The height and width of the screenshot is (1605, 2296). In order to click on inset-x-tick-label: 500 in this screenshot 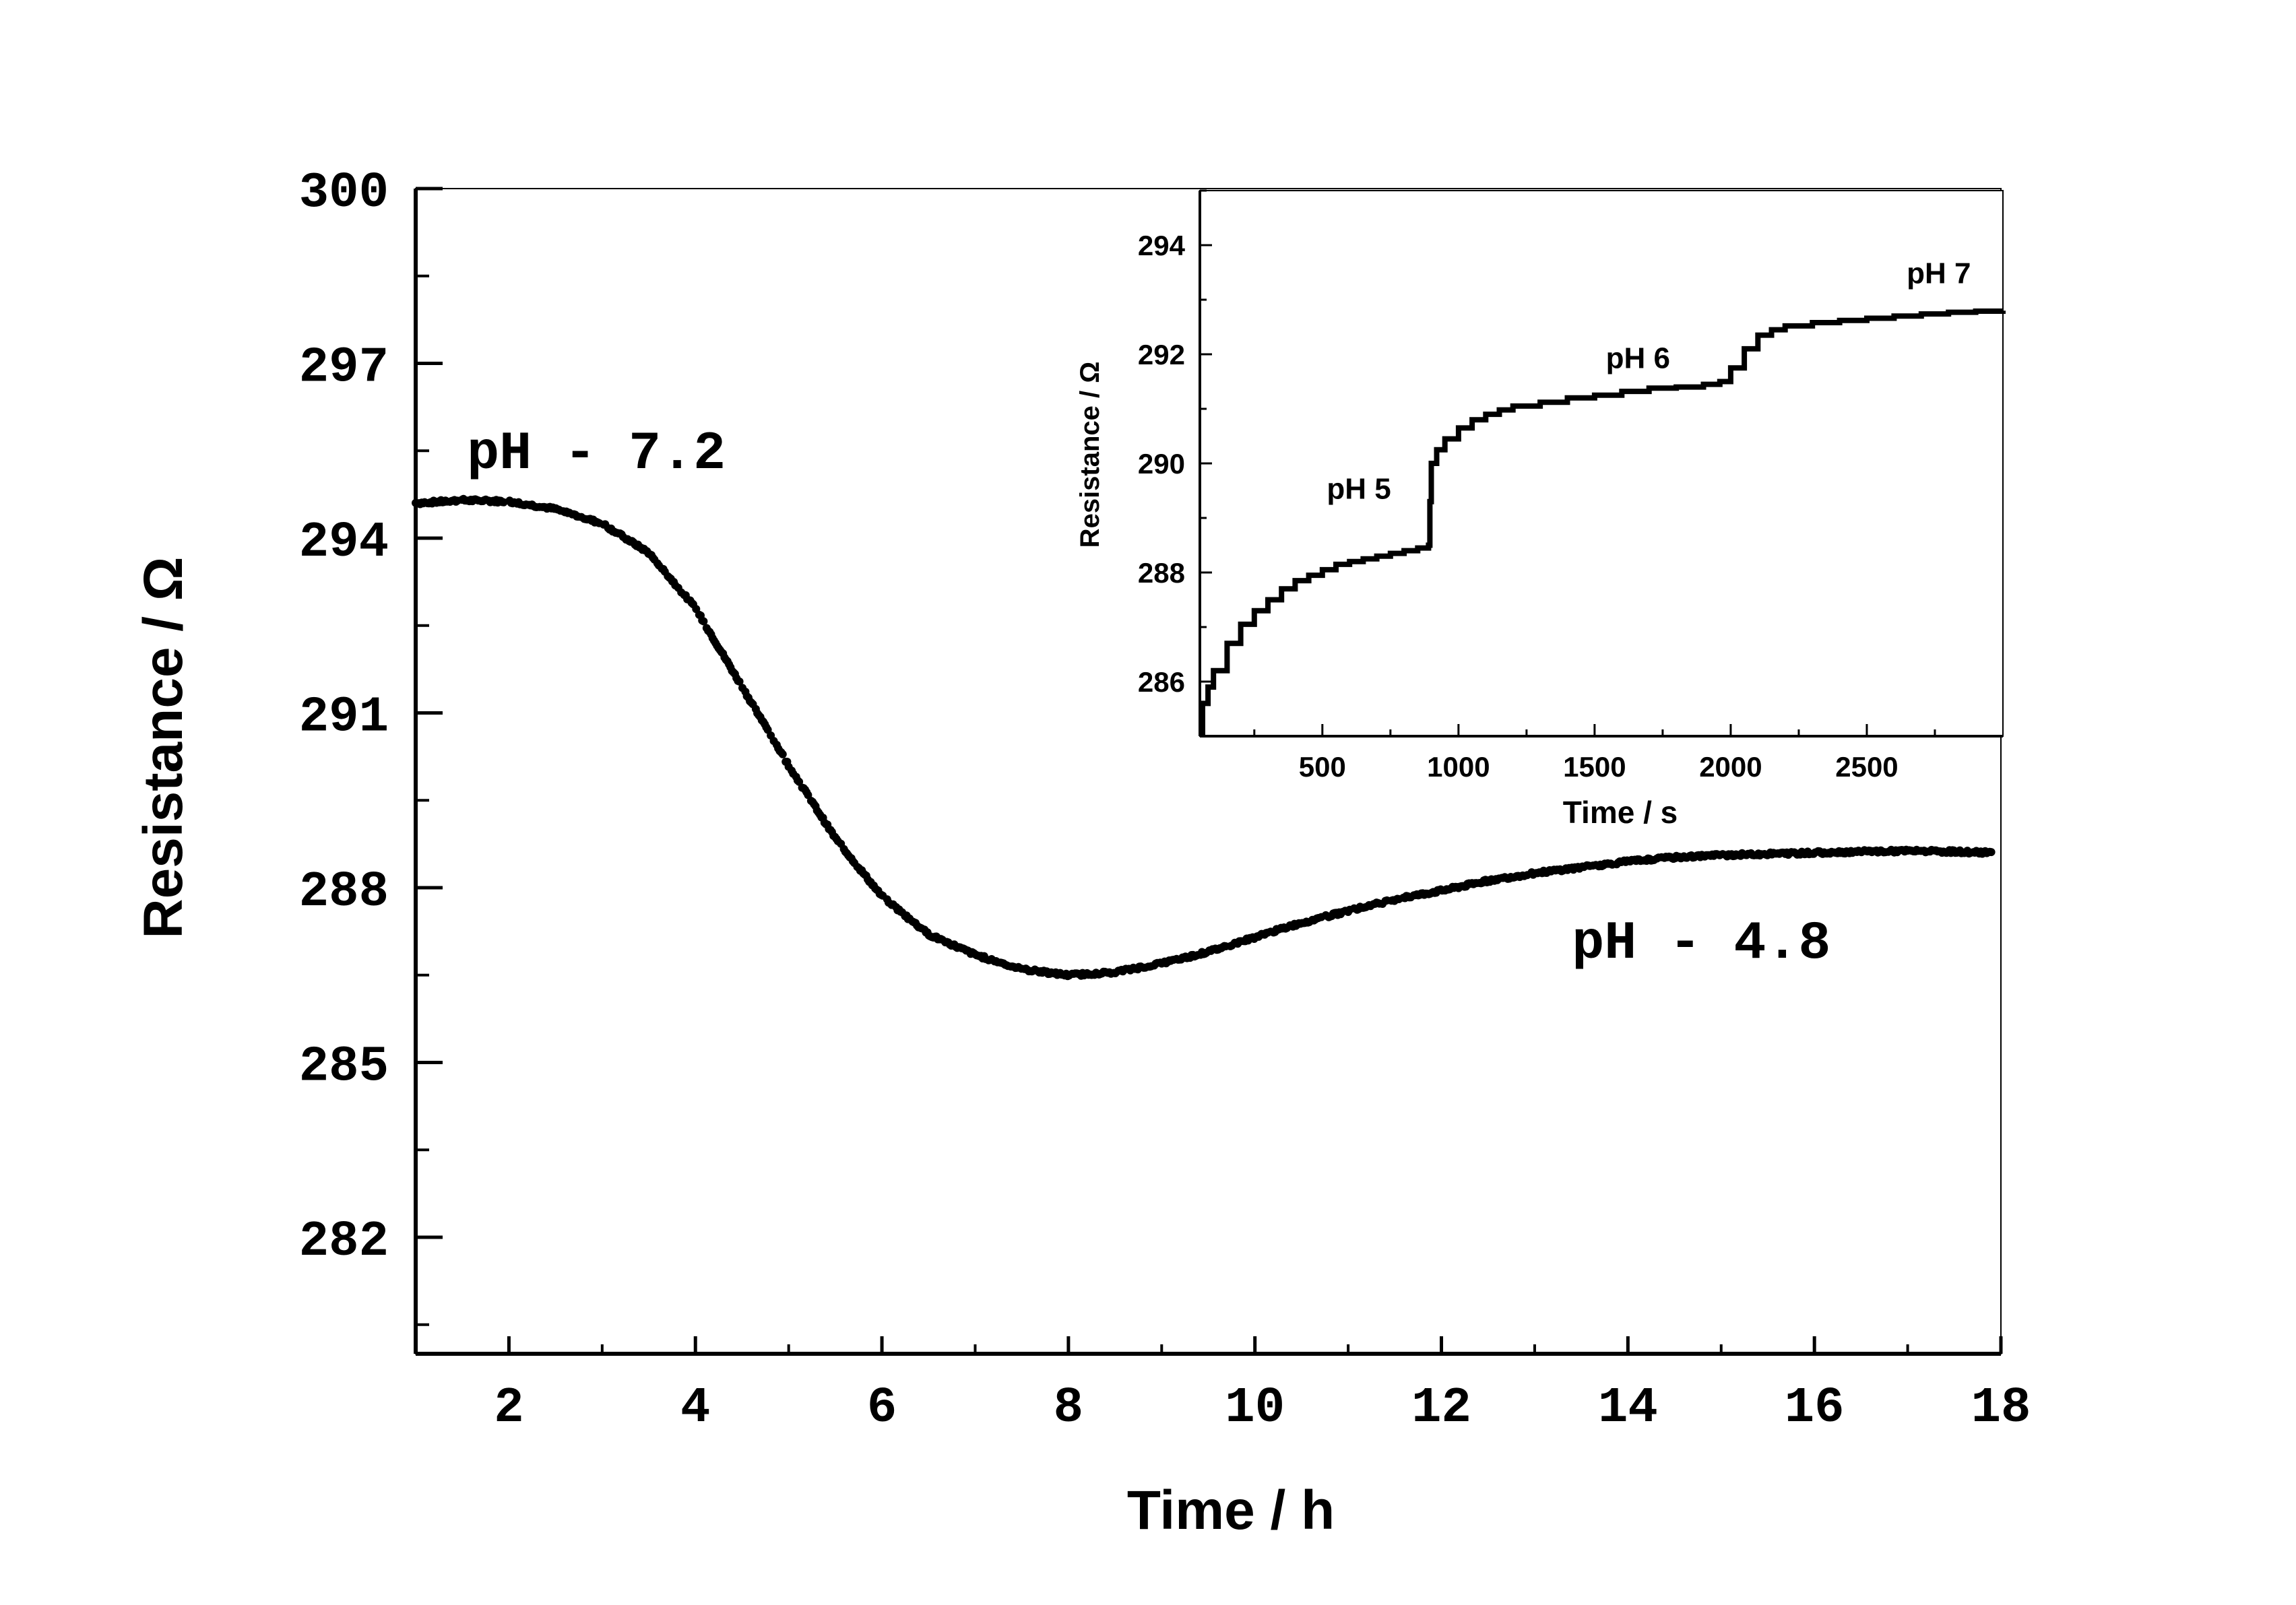, I will do `click(1322, 767)`.